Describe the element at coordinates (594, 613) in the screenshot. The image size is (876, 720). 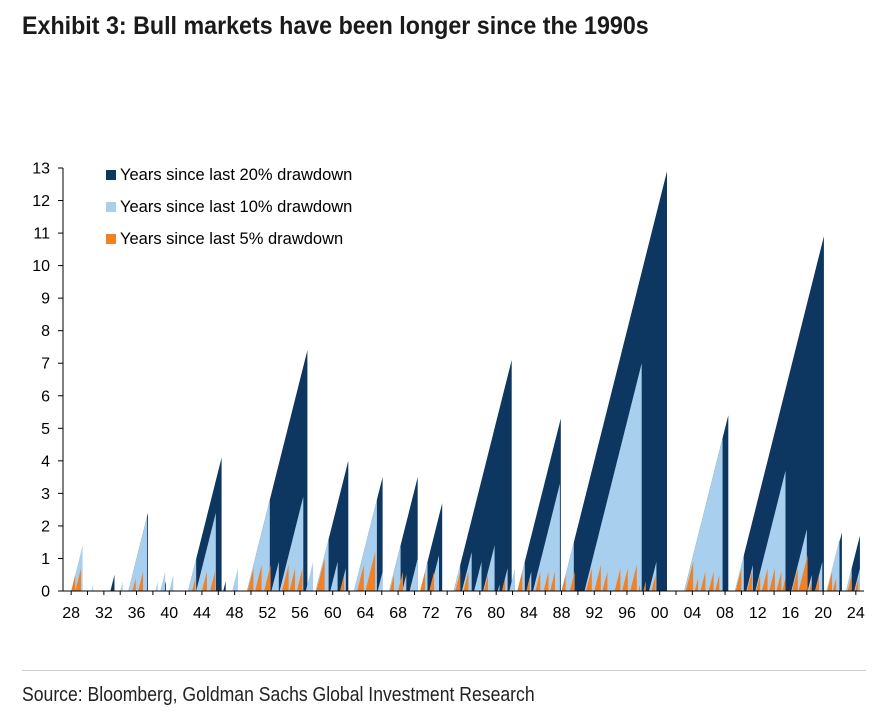
I see `x-tick-label: 92` at that location.